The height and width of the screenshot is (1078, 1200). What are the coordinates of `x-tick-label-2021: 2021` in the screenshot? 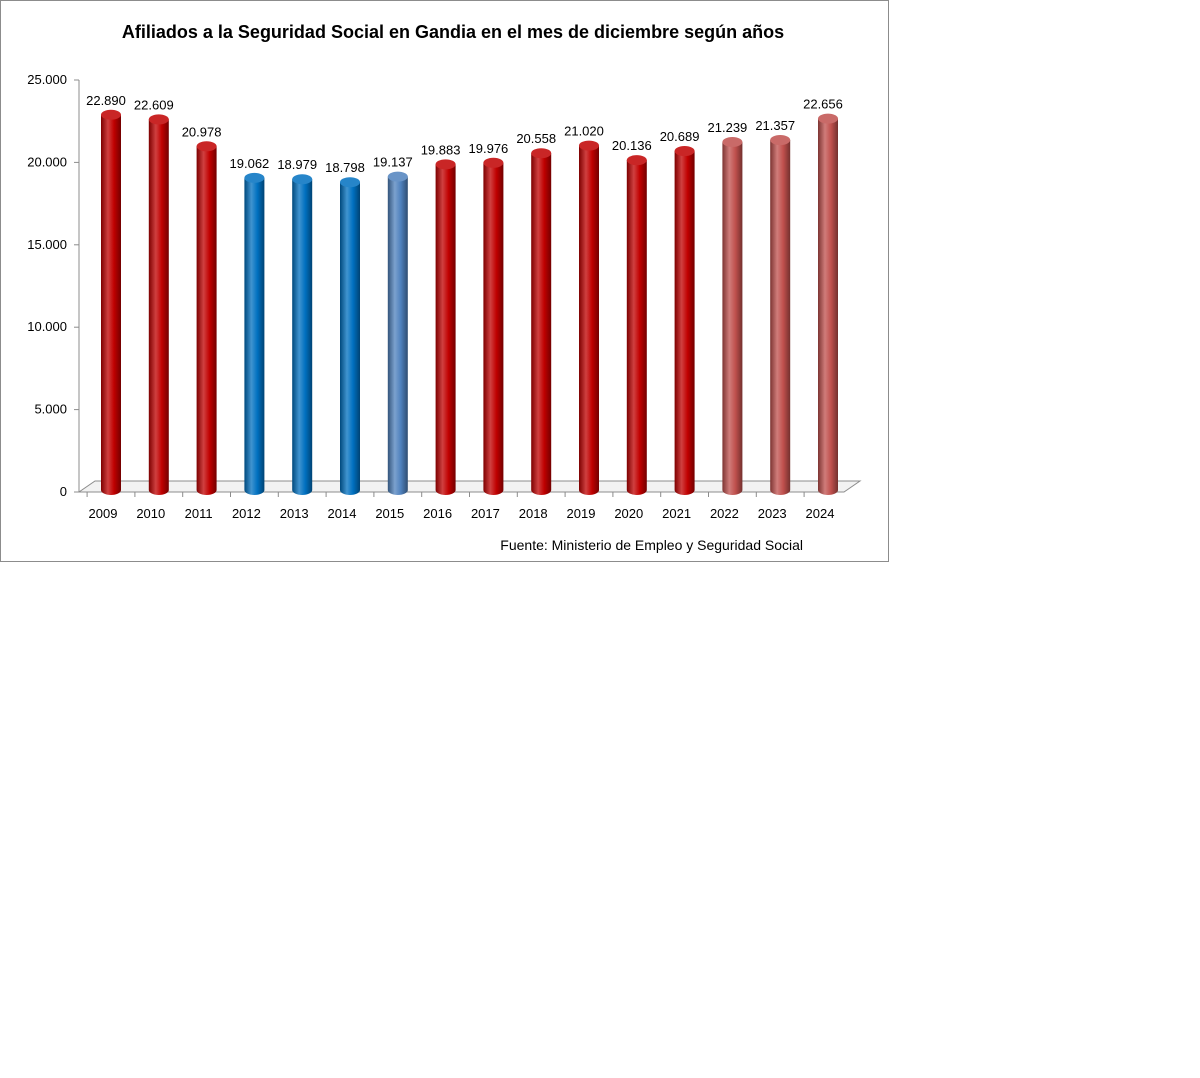 It's located at (676, 513).